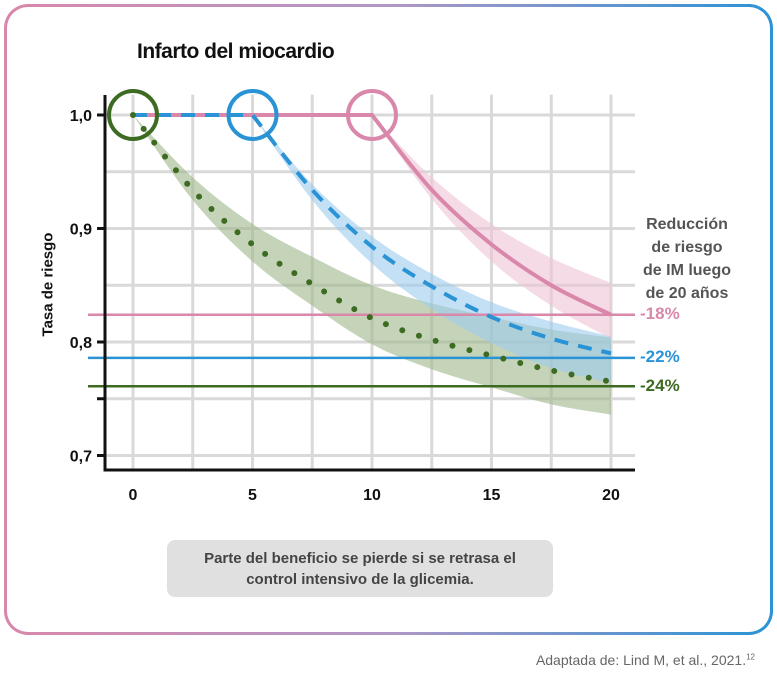  I want to click on y-tick-label: 0,7, so click(81, 457).